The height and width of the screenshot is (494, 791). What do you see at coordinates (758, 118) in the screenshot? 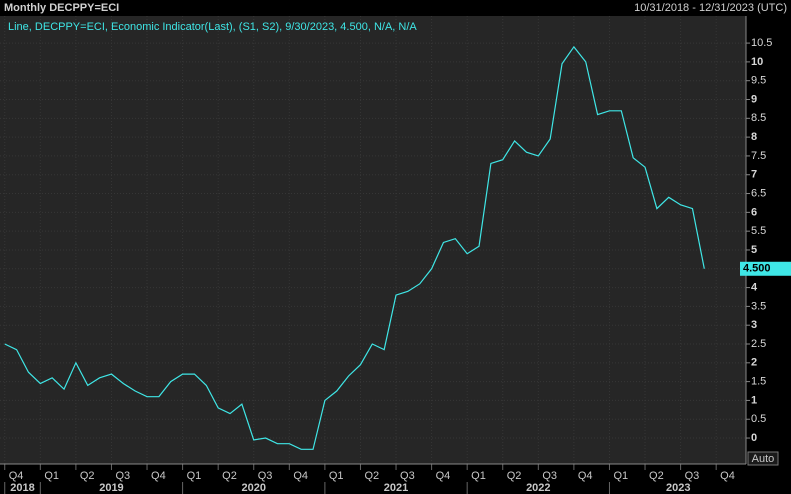
I see `y-tick-label: 8.5` at bounding box center [758, 118].